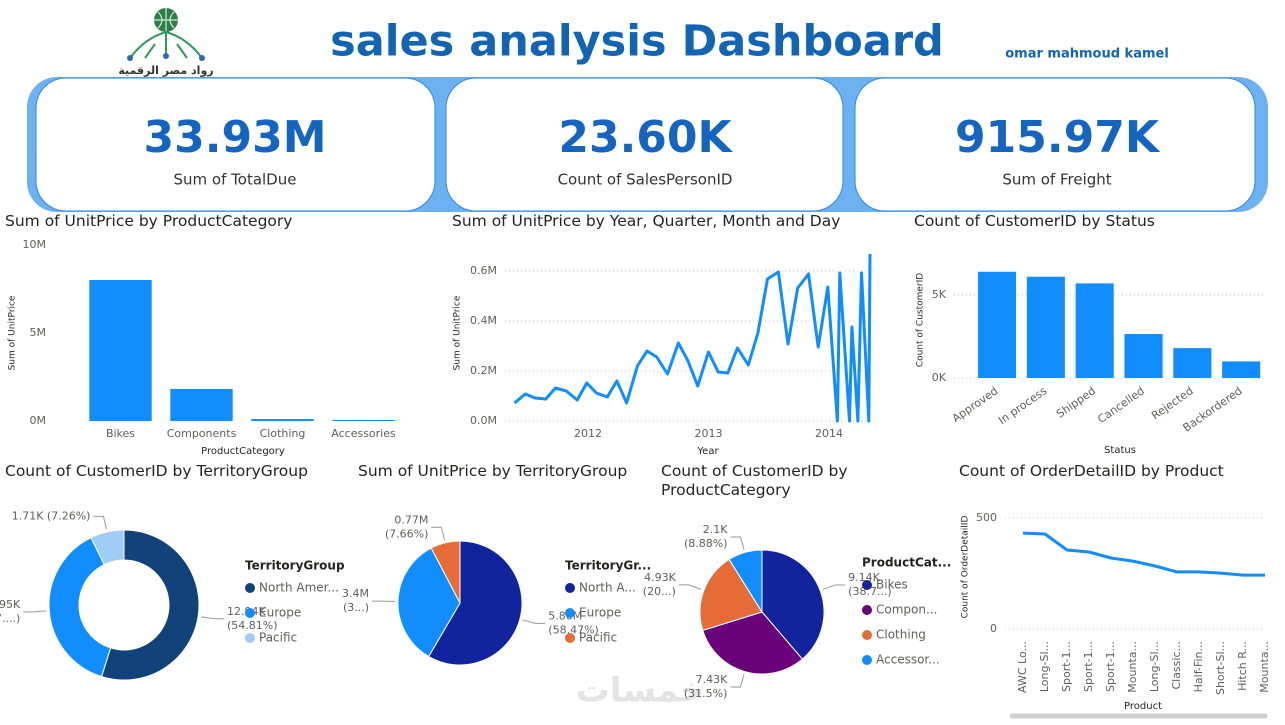 This screenshot has width=1285, height=725. What do you see at coordinates (1023, 405) in the screenshot?
I see `x-tick-label: In process` at bounding box center [1023, 405].